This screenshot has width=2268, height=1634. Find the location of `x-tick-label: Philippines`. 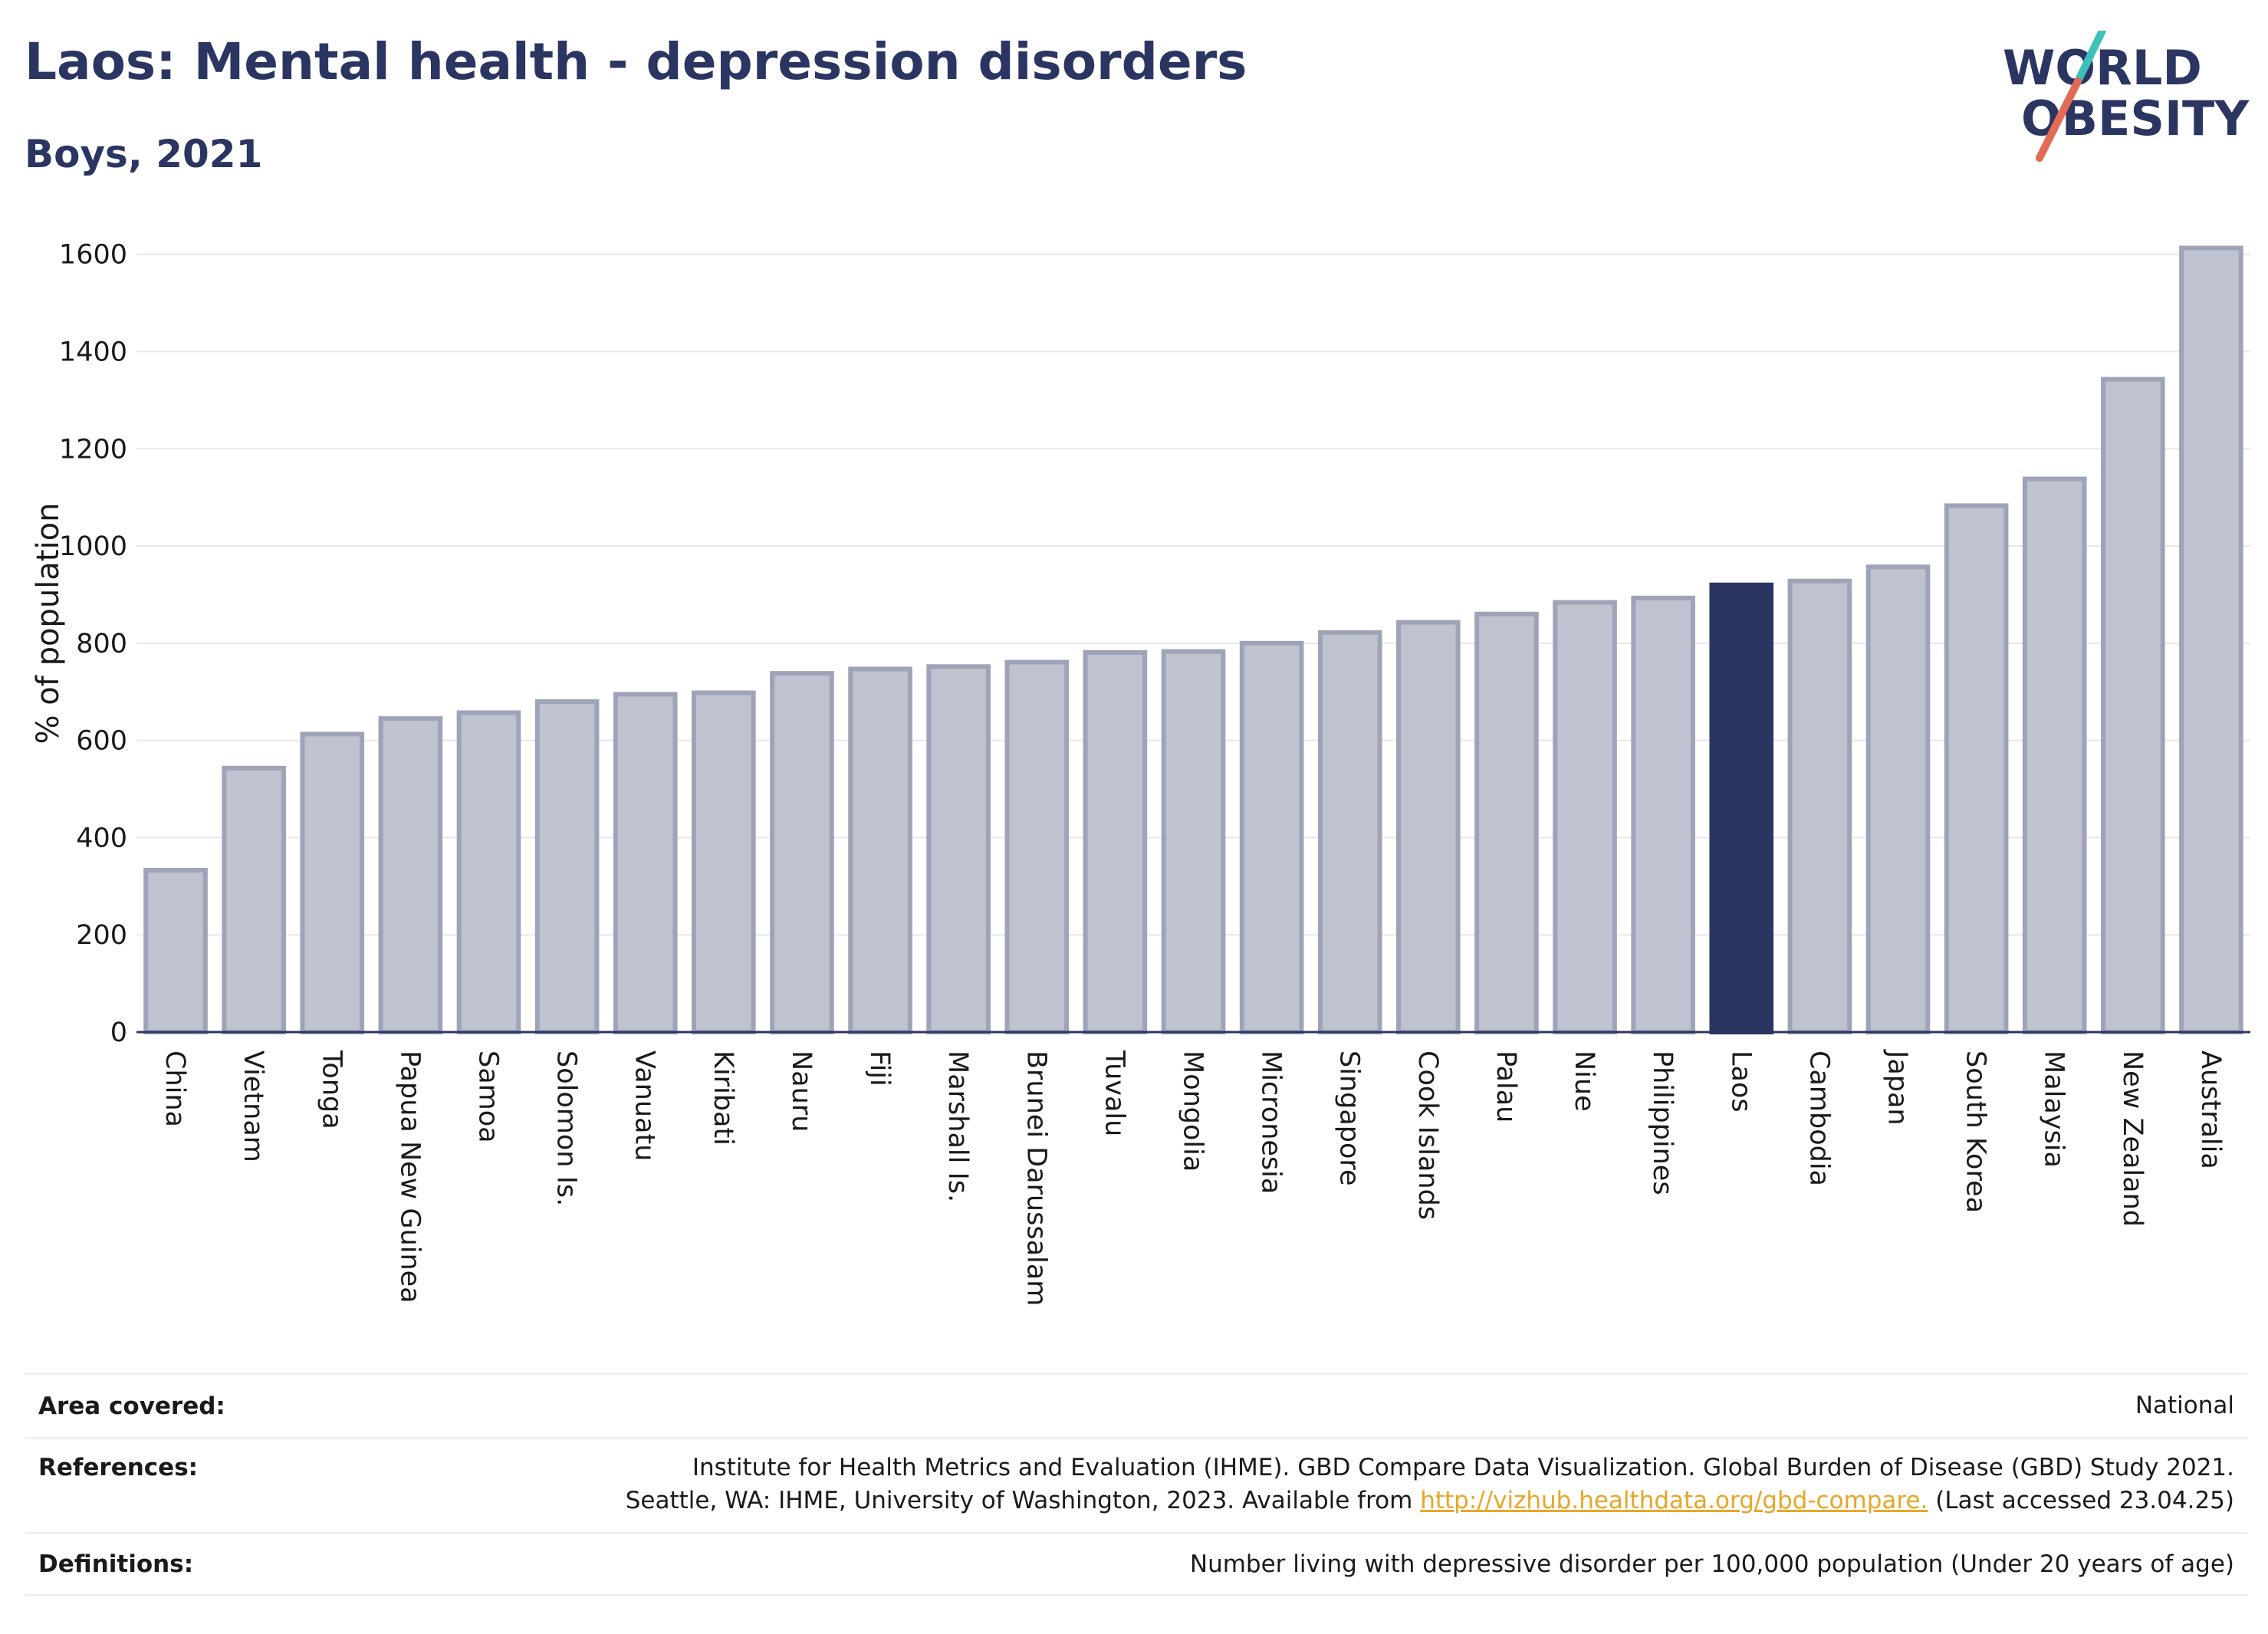

x-tick-label: Philippines is located at coordinates (1662, 1122).